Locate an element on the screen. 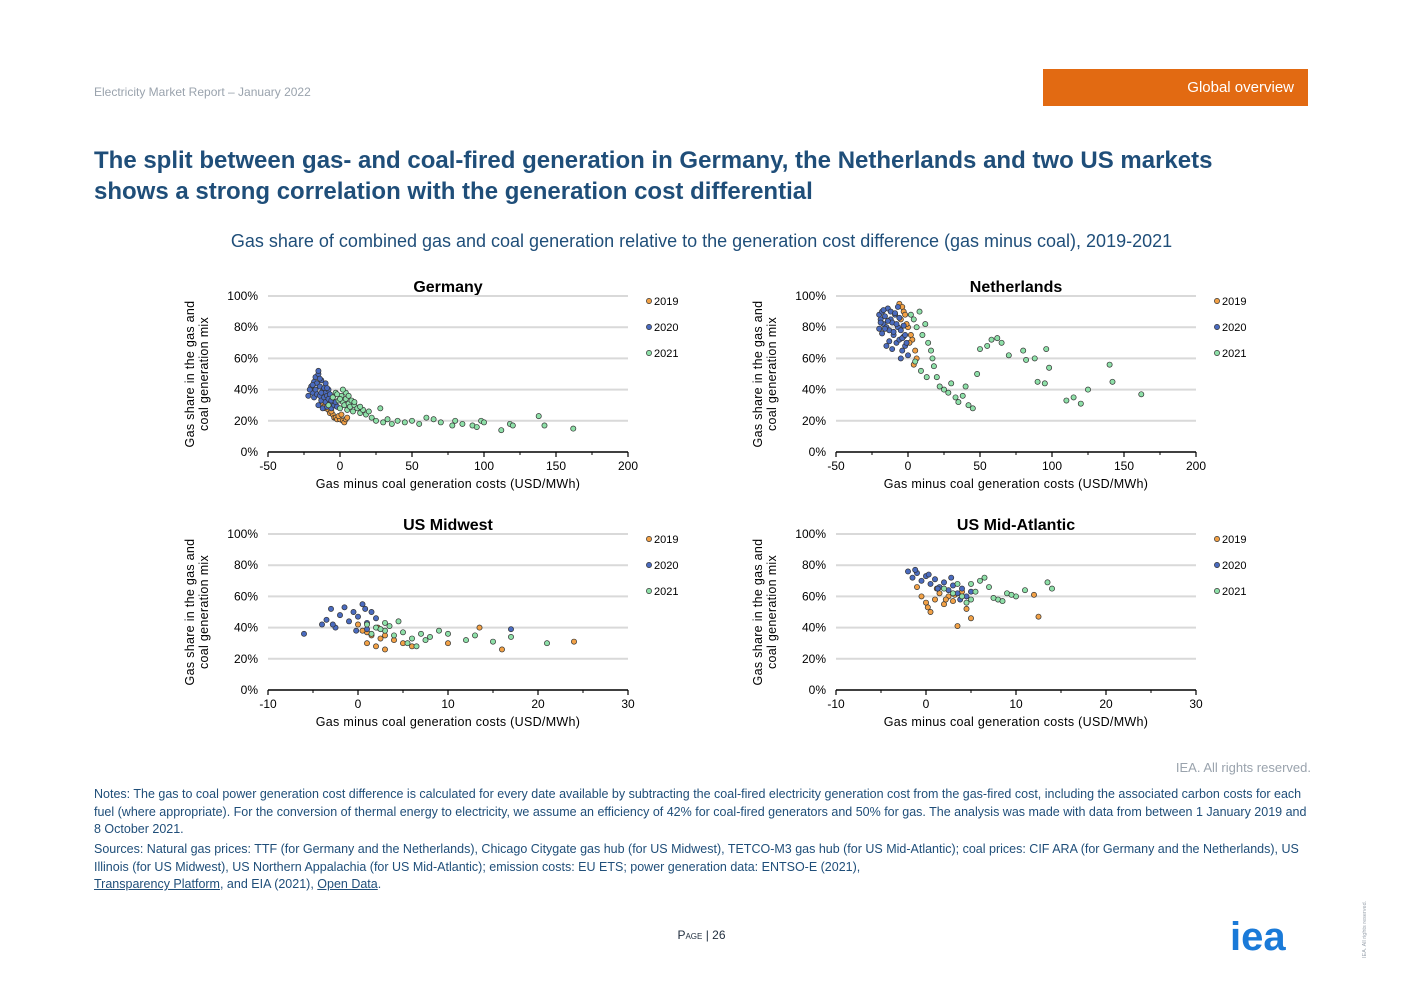 The height and width of the screenshot is (992, 1403). chart-title: Germany is located at coordinates (447, 287).